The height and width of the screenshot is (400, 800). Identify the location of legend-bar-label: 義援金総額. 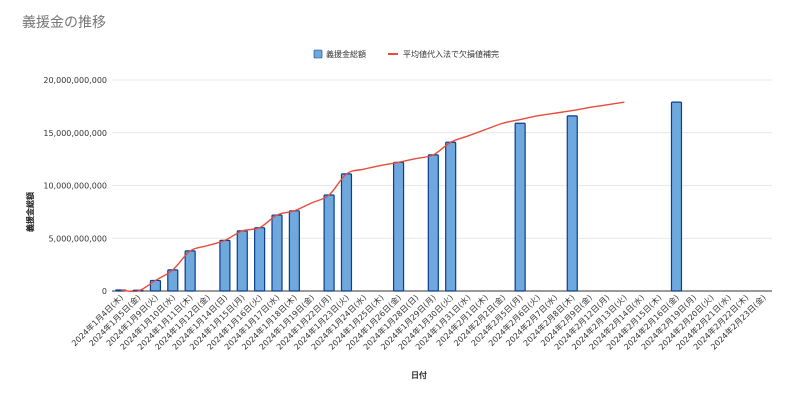
(346, 54).